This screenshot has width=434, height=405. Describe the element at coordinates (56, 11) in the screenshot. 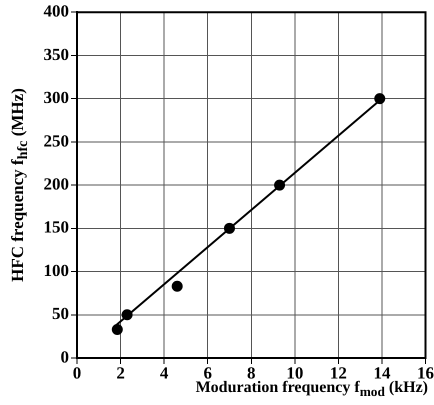

I see `y-tick-label: 400` at that location.